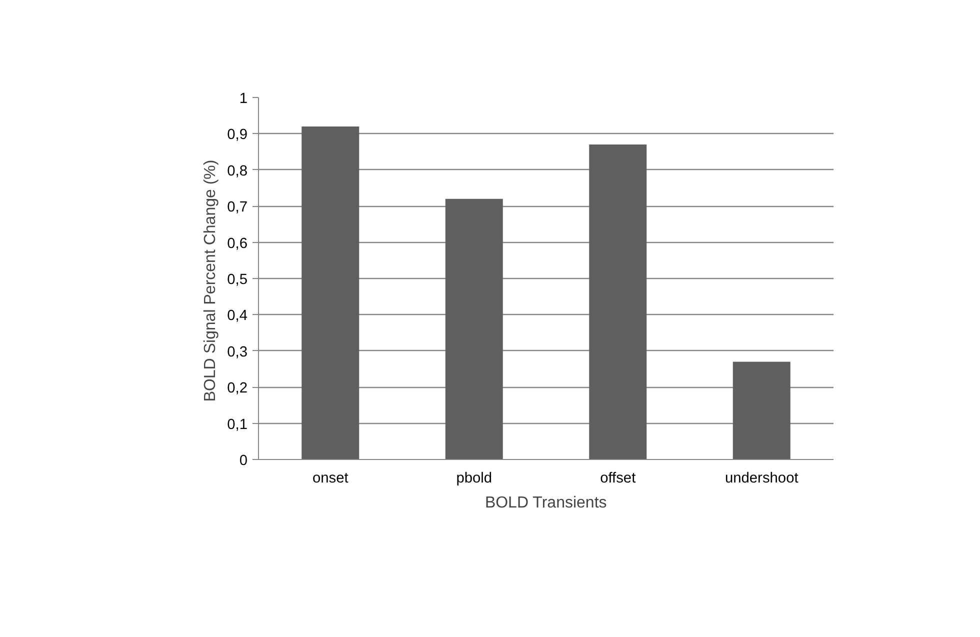 This screenshot has width=980, height=637. What do you see at coordinates (237, 280) in the screenshot?
I see `y-tick-label: 0,5` at bounding box center [237, 280].